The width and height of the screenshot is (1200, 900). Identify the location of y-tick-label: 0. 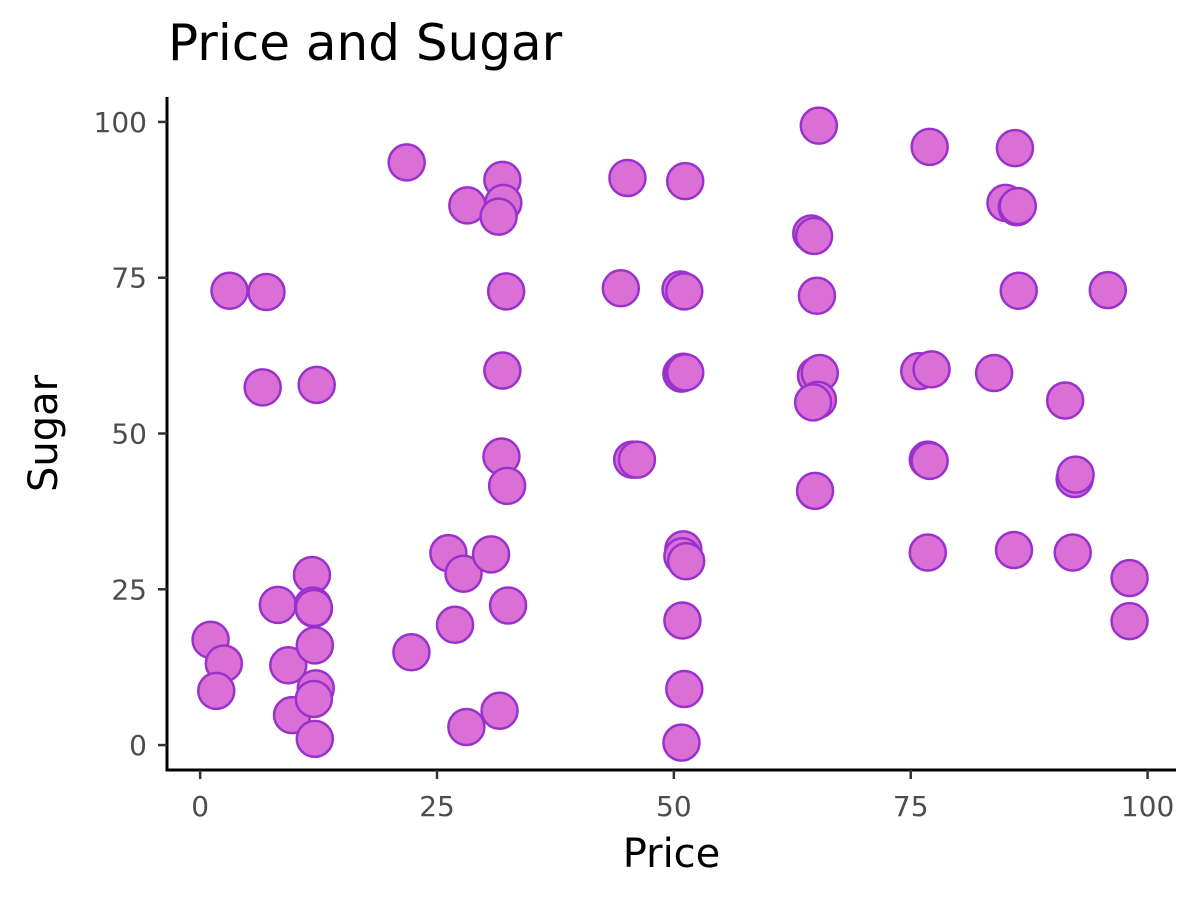
(138, 745).